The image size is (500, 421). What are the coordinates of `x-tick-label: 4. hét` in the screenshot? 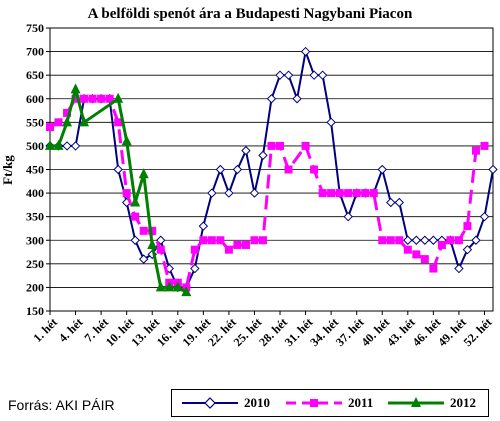 It's located at (71, 330).